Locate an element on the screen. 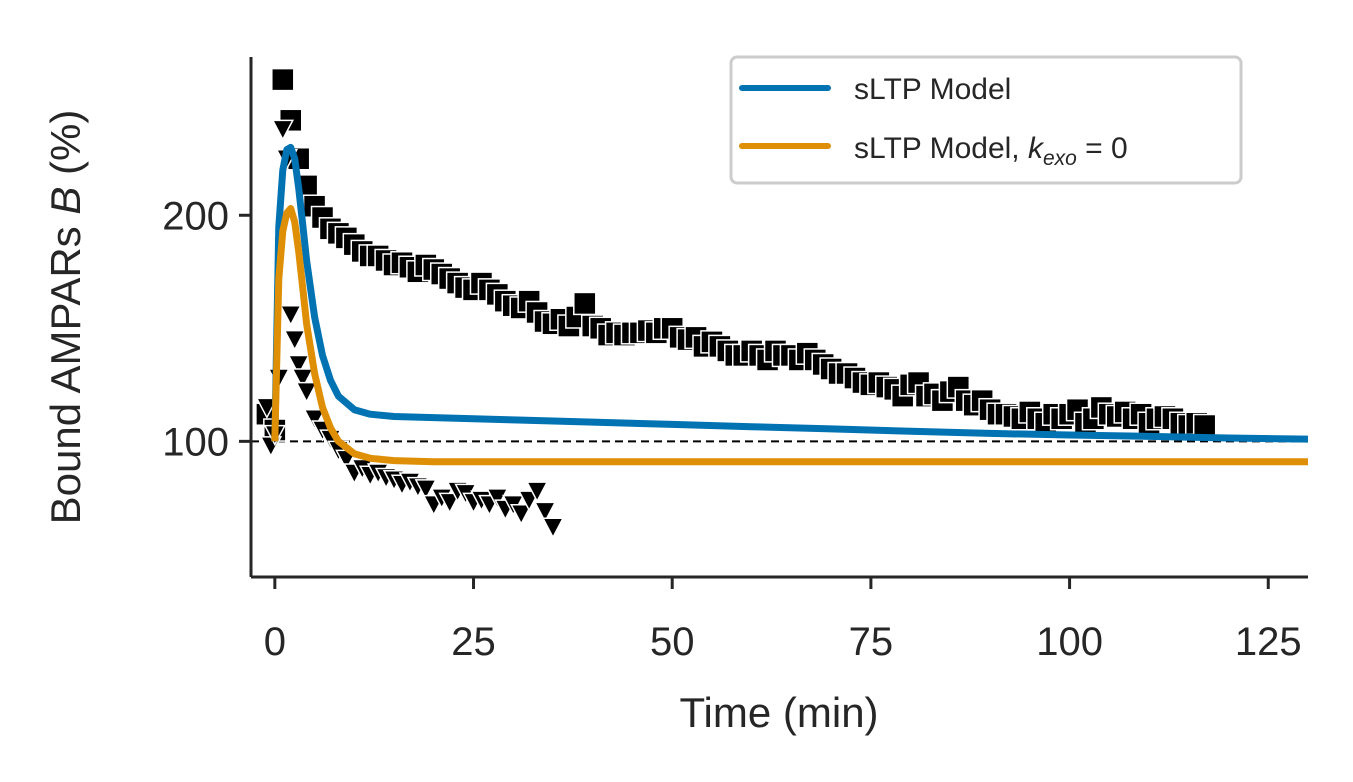 Image resolution: width=1353 pixels, height=782 pixels. y-axis-label-variable: B is located at coordinates (65, 201).